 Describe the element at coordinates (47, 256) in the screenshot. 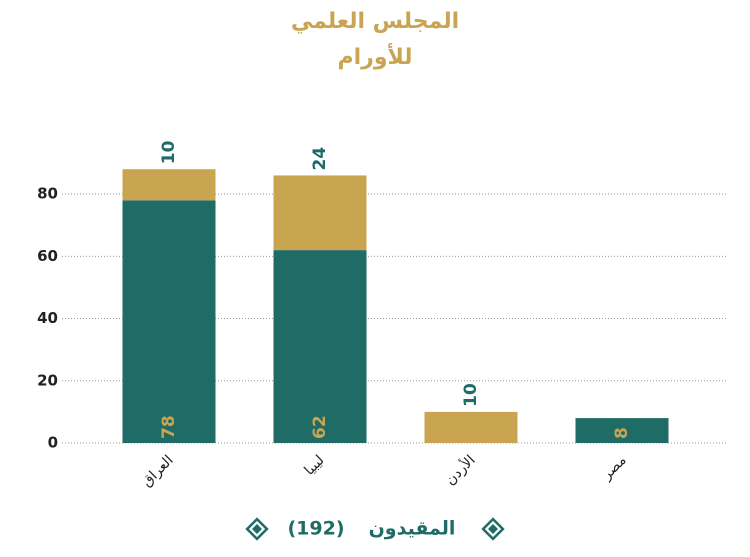

I see `y-tick-label: 60` at that location.